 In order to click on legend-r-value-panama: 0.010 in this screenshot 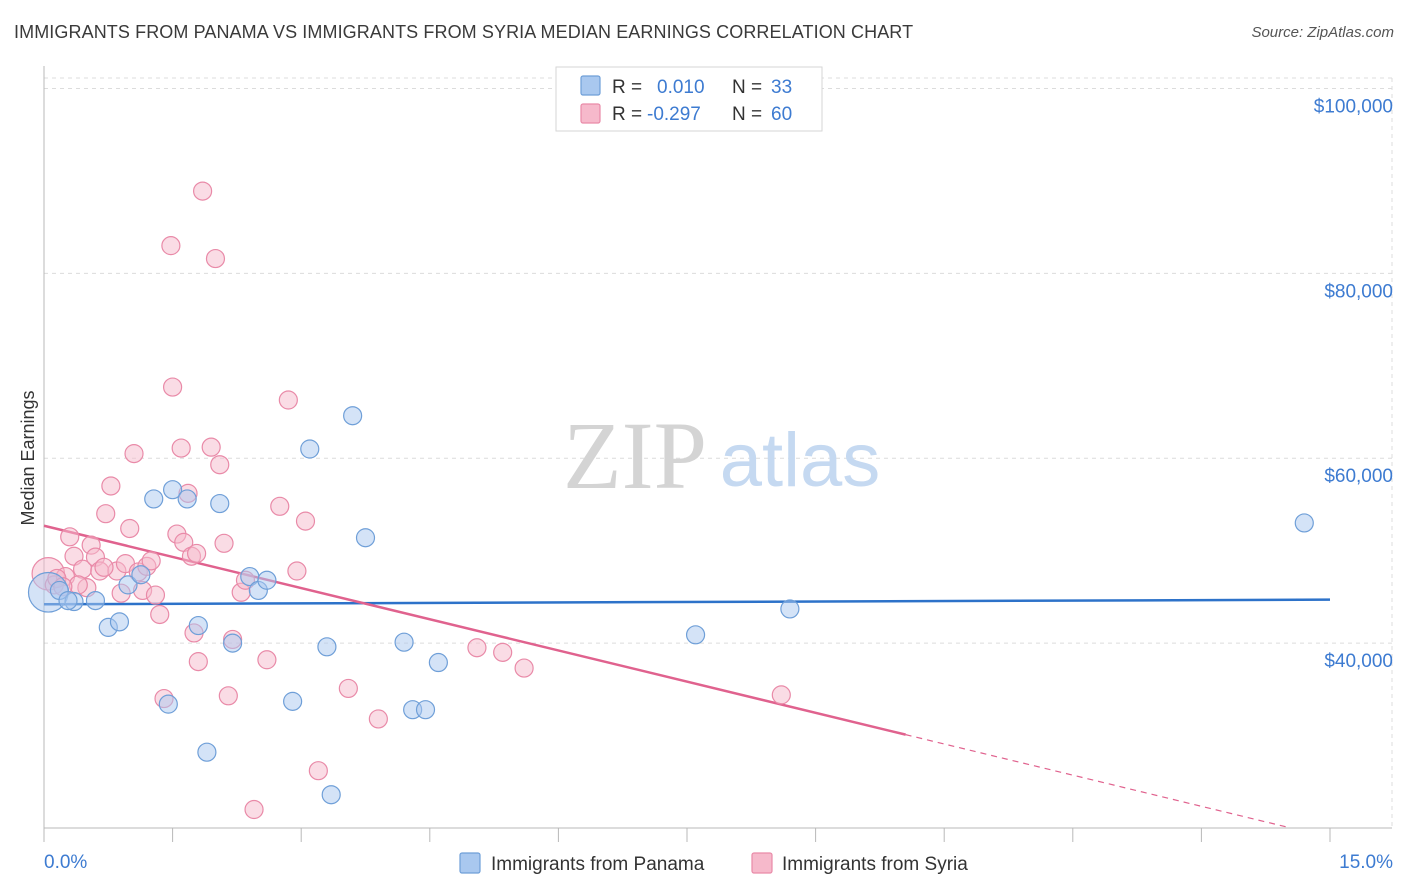, I will do `click(681, 87)`.